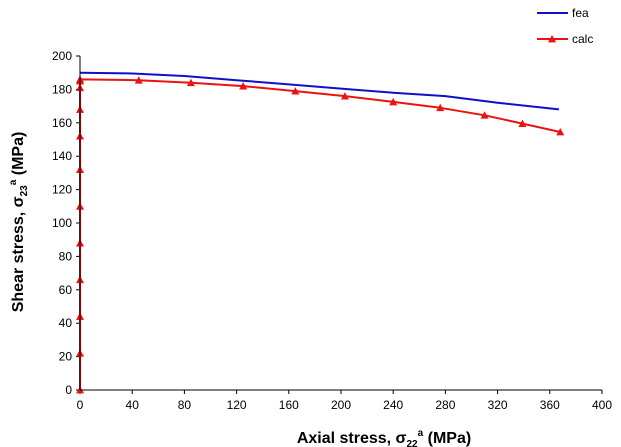  What do you see at coordinates (580, 13) in the screenshot?
I see `legend-label-fea: fea` at bounding box center [580, 13].